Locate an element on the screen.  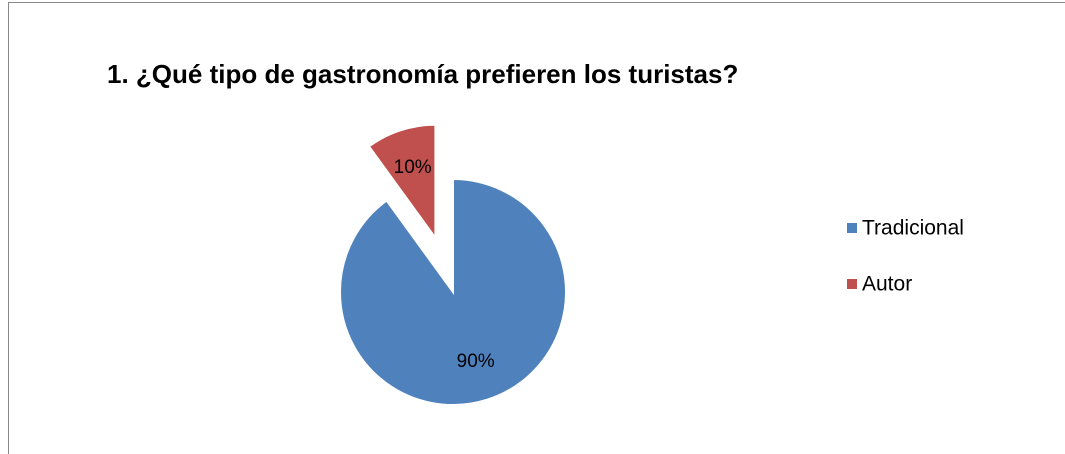
data-label: 10% is located at coordinates (413, 167).